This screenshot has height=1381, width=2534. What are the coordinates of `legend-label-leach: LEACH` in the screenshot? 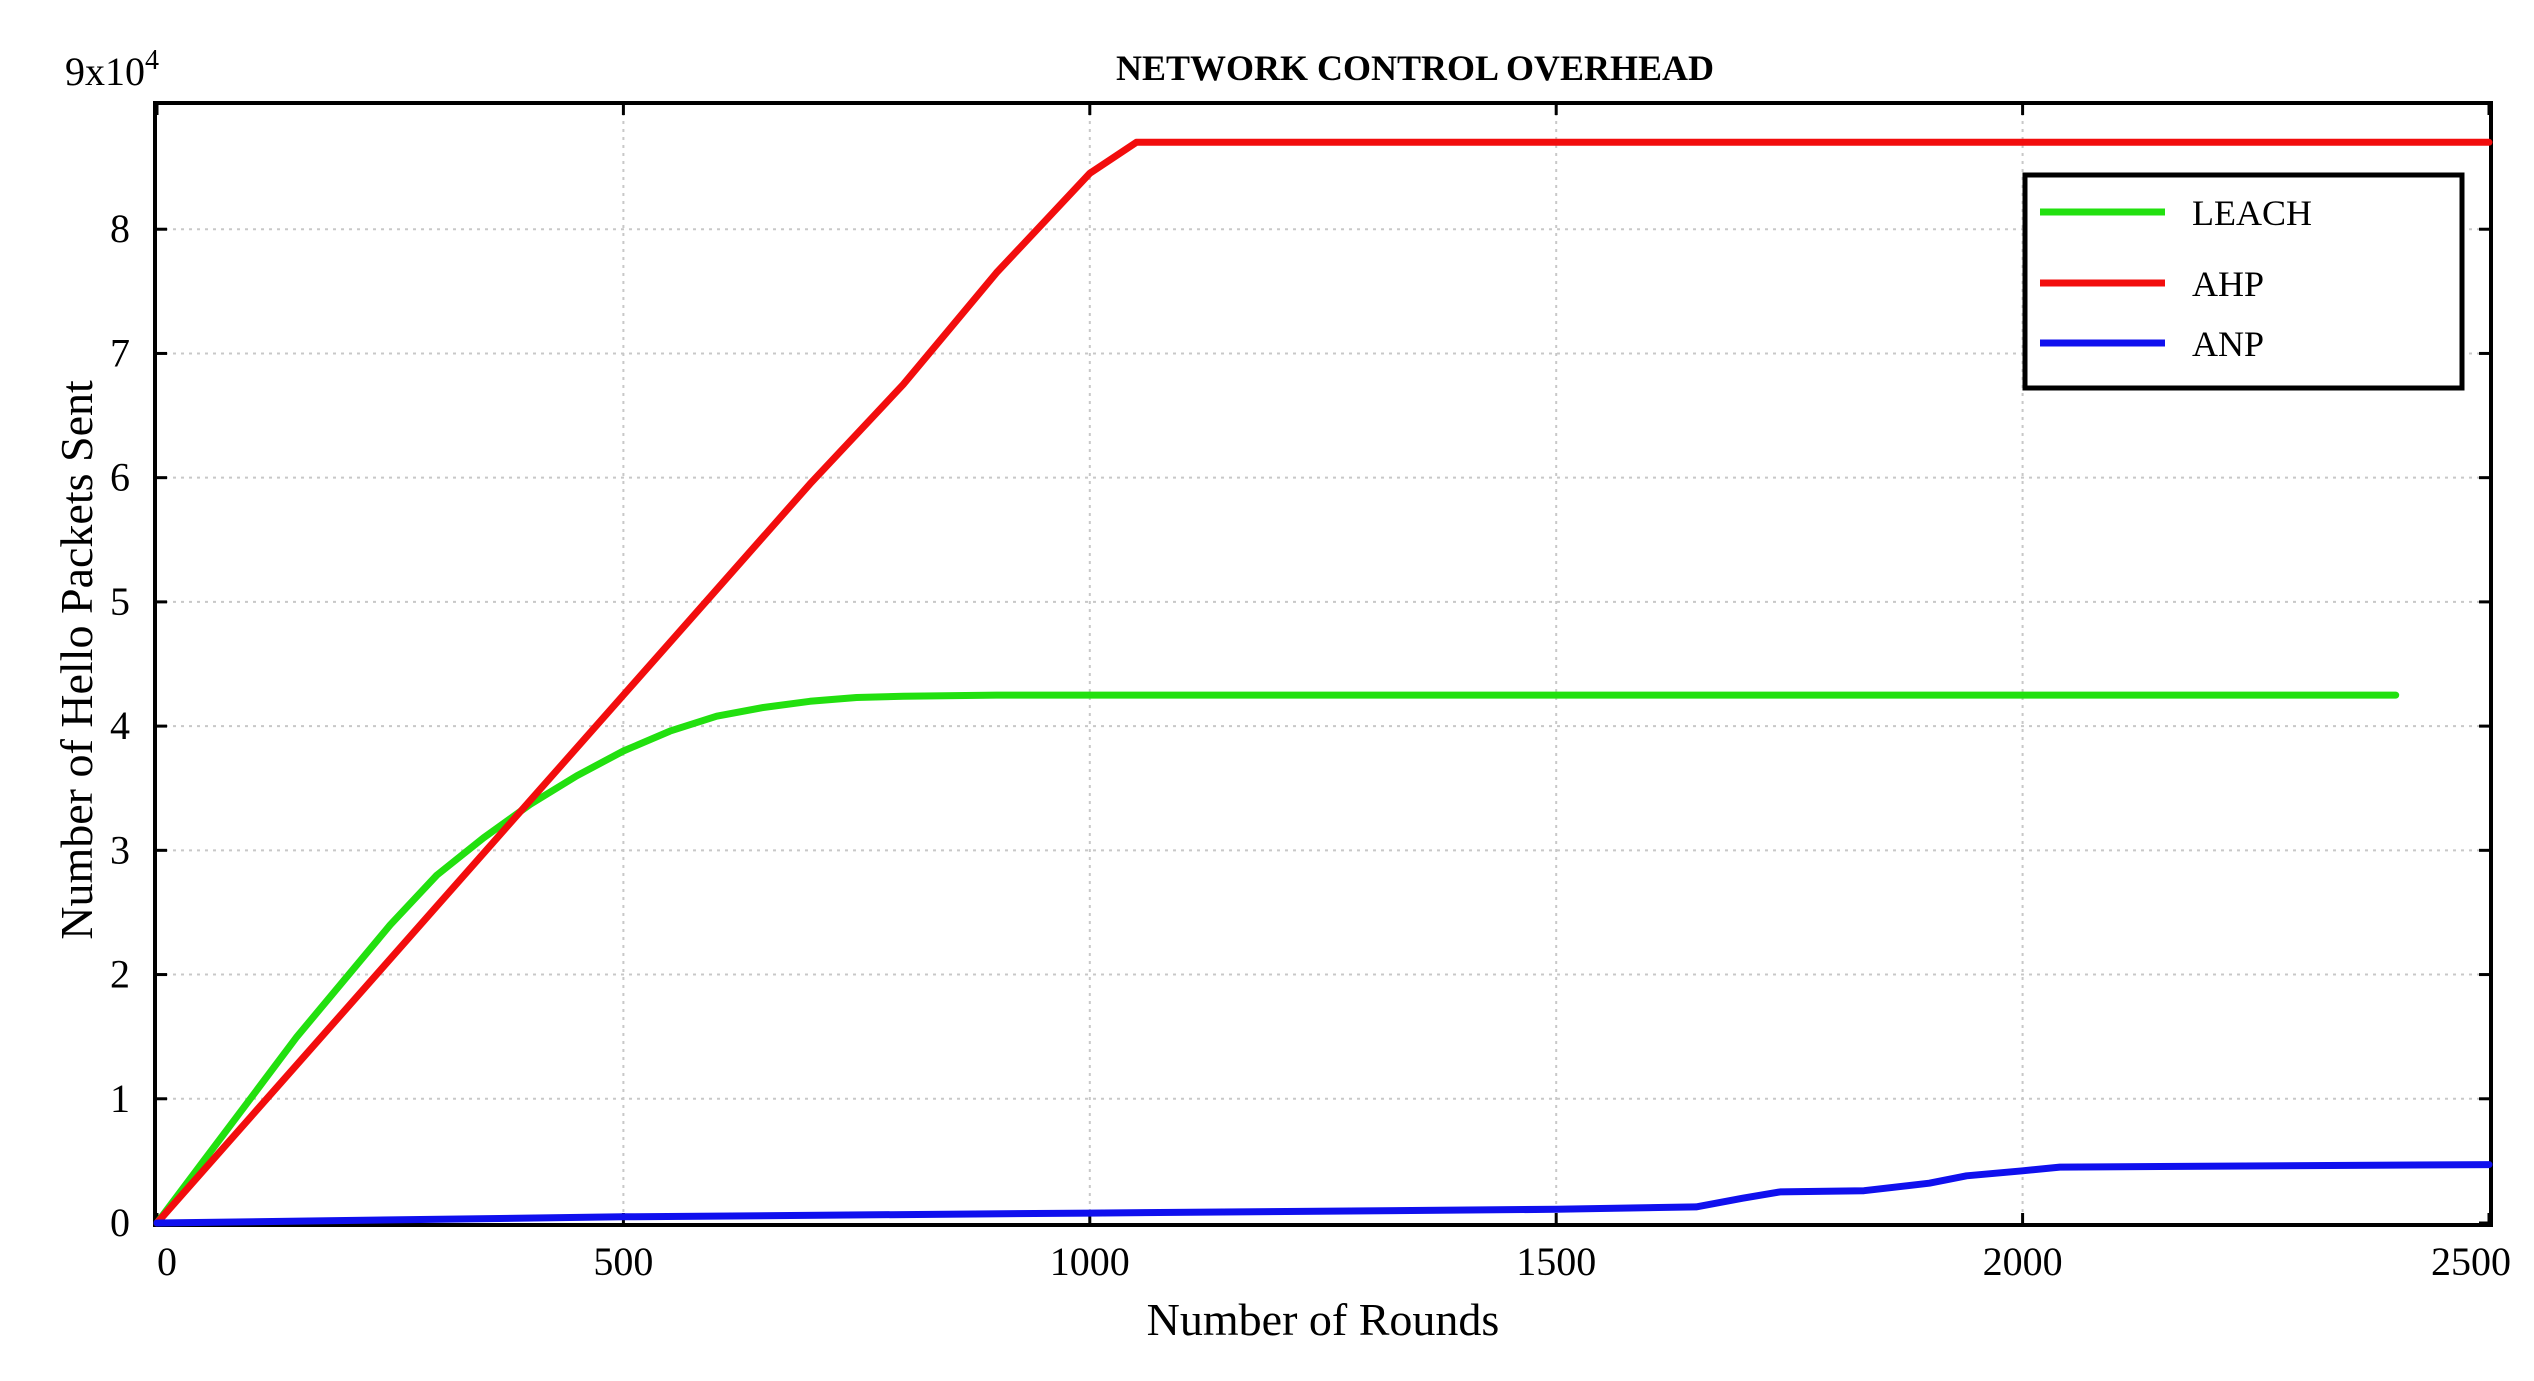 It's located at (2252, 213).